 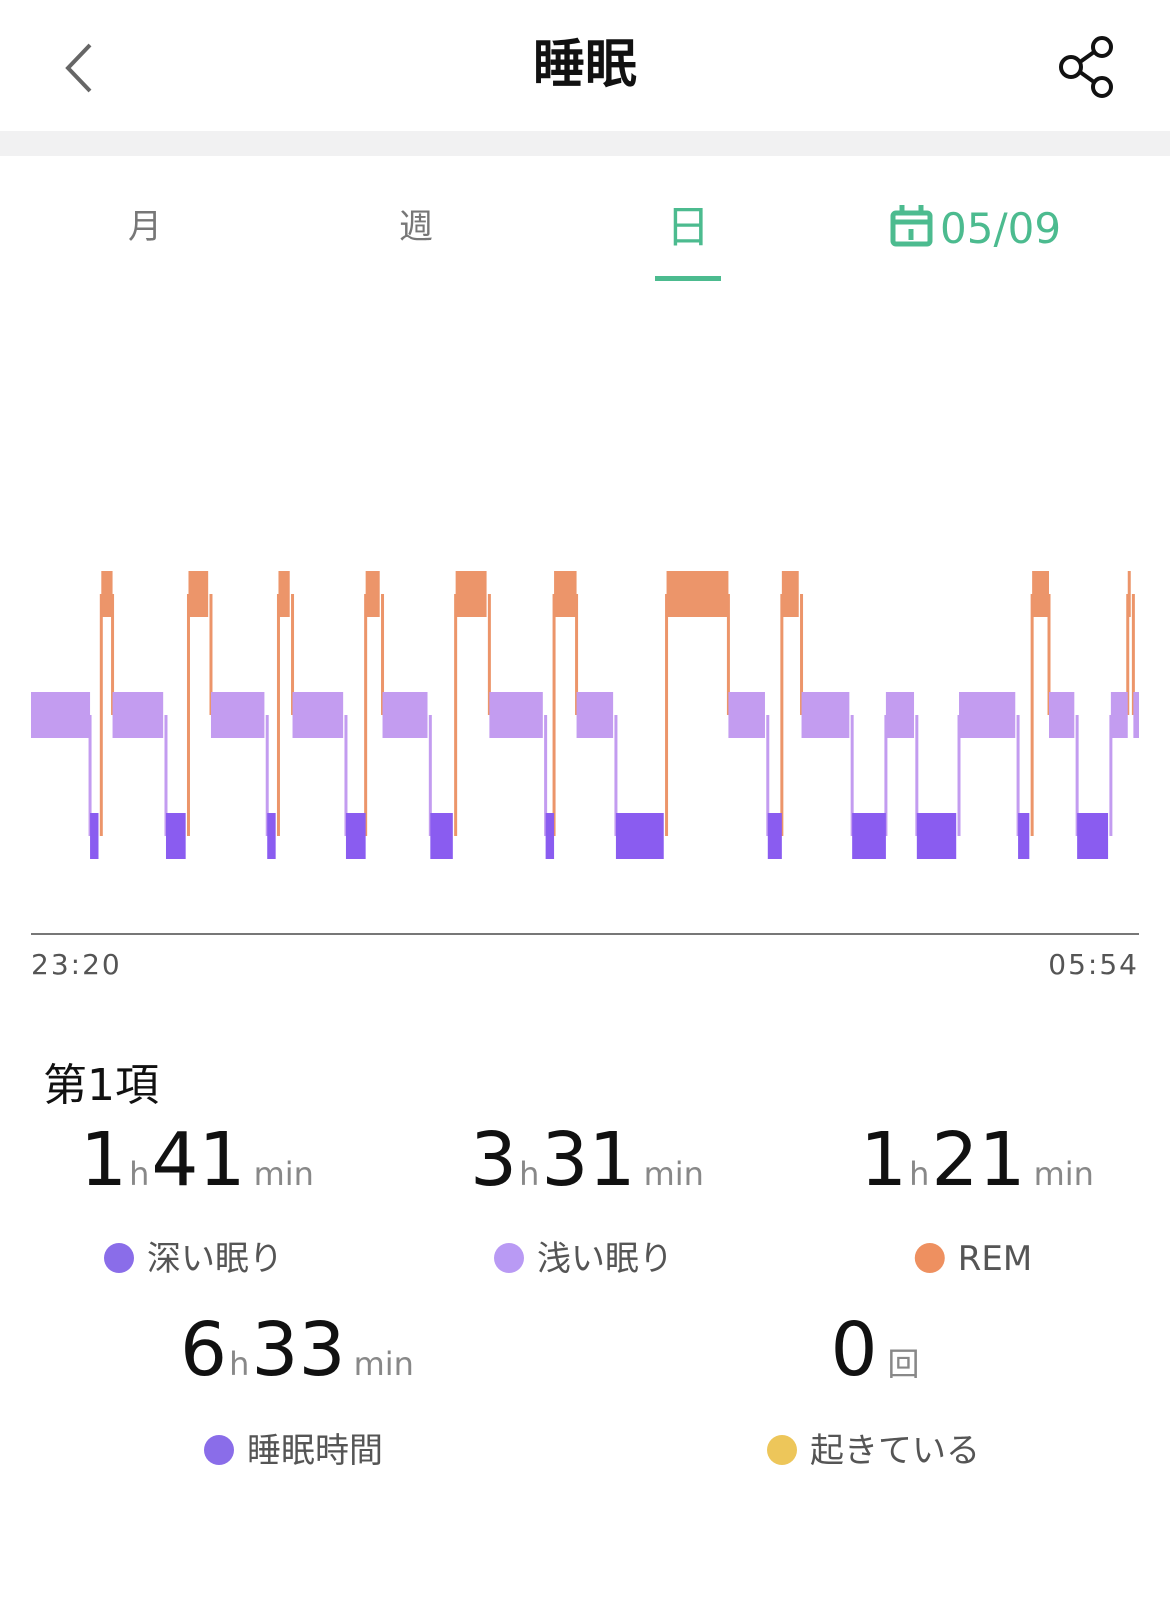 What do you see at coordinates (605, 1259) in the screenshot?
I see `legend-label: 浅い眠り` at bounding box center [605, 1259].